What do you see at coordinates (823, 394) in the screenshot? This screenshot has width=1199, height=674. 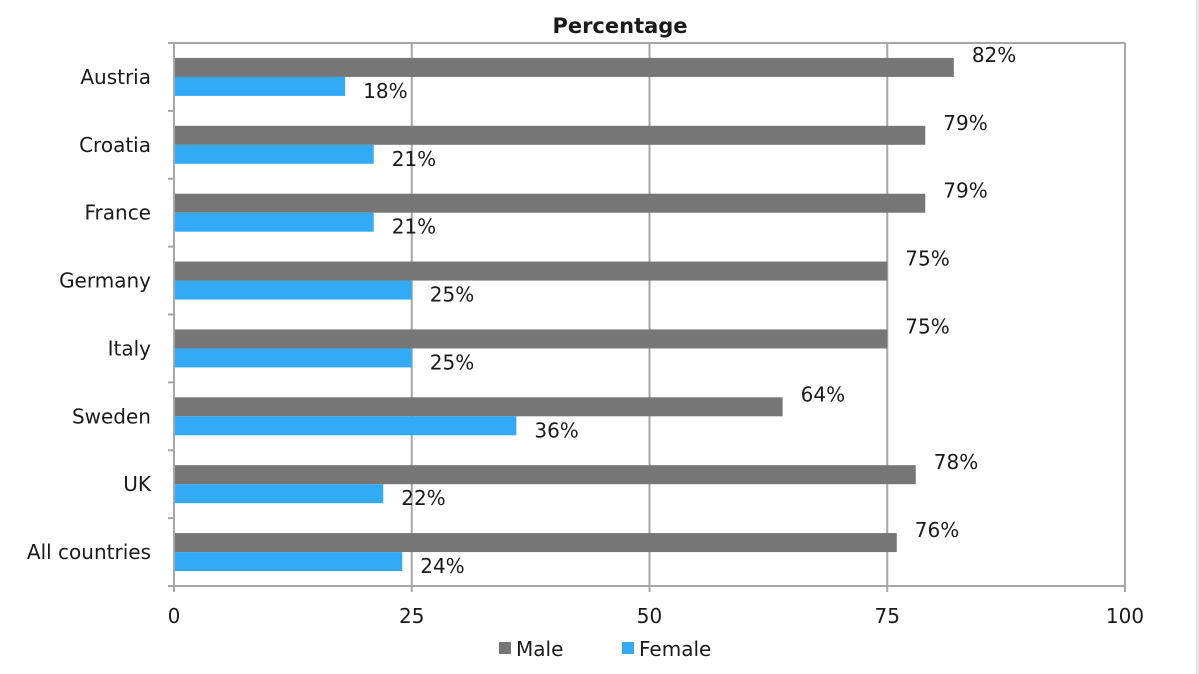 I see `data-label-male: 64%` at bounding box center [823, 394].